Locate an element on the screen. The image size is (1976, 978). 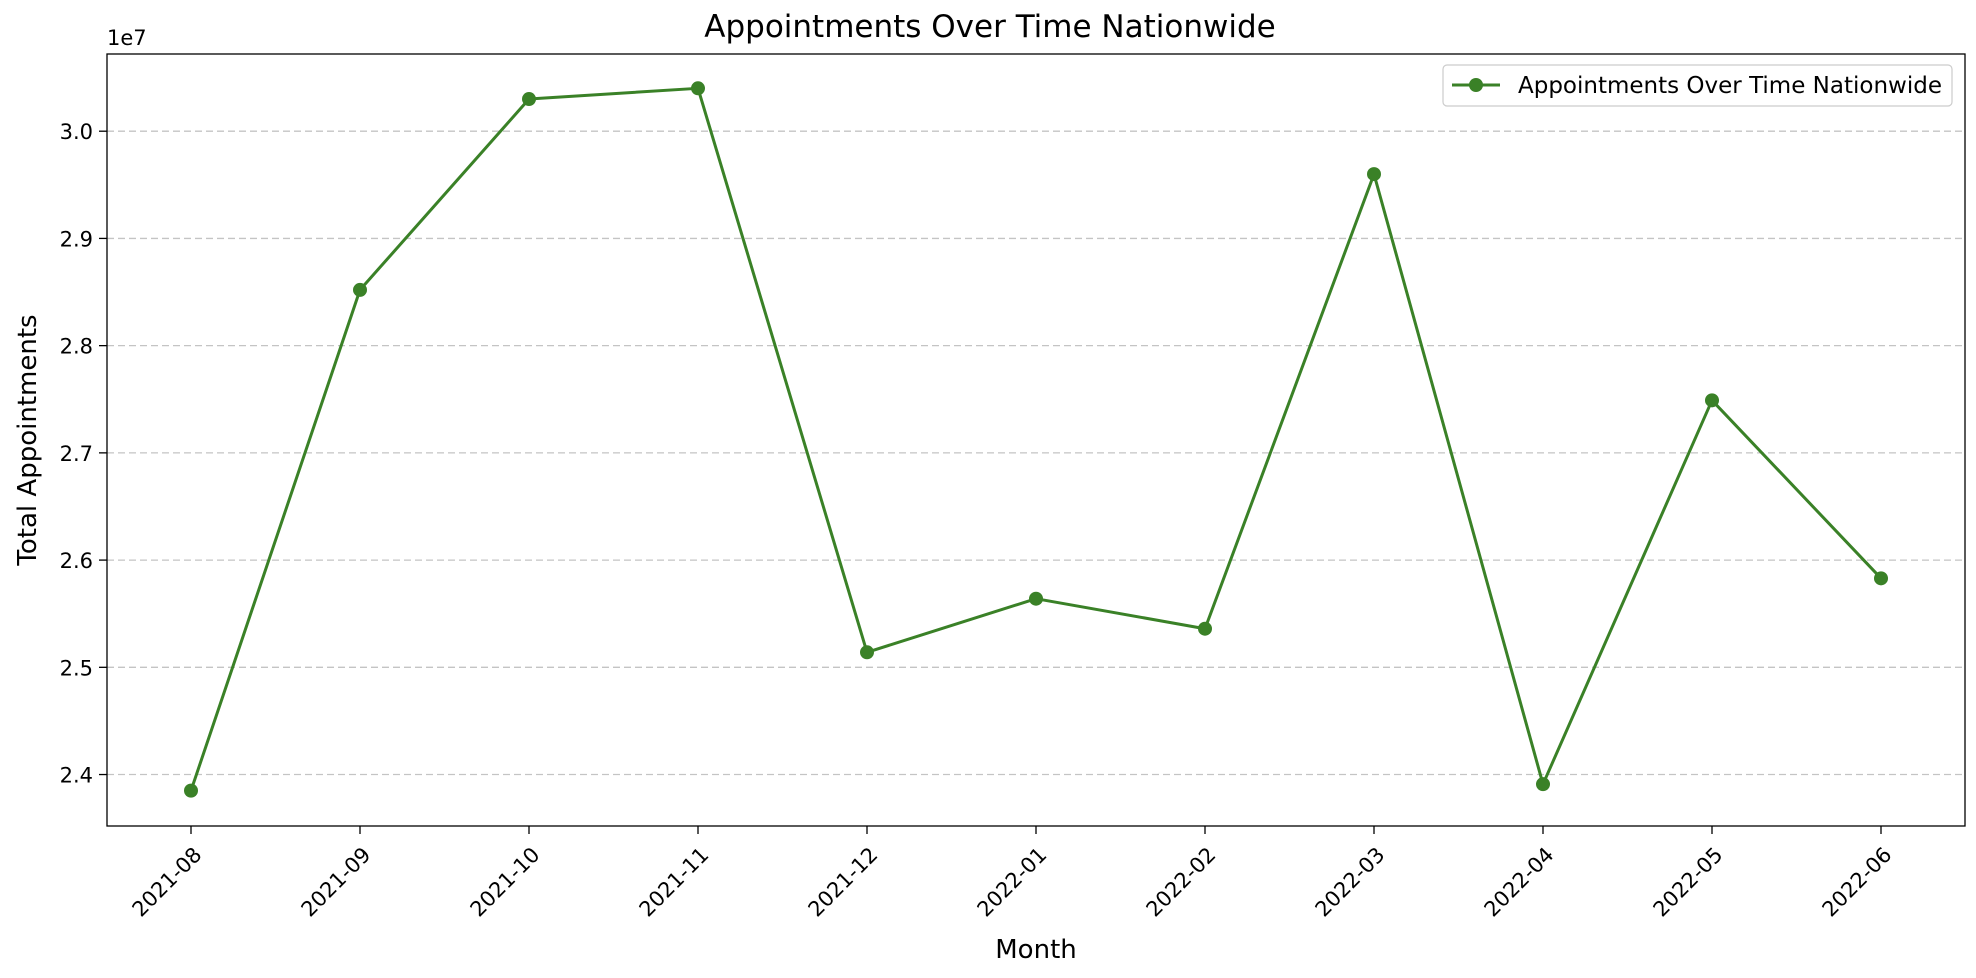
legend-box is located at coordinates (1697, 85).